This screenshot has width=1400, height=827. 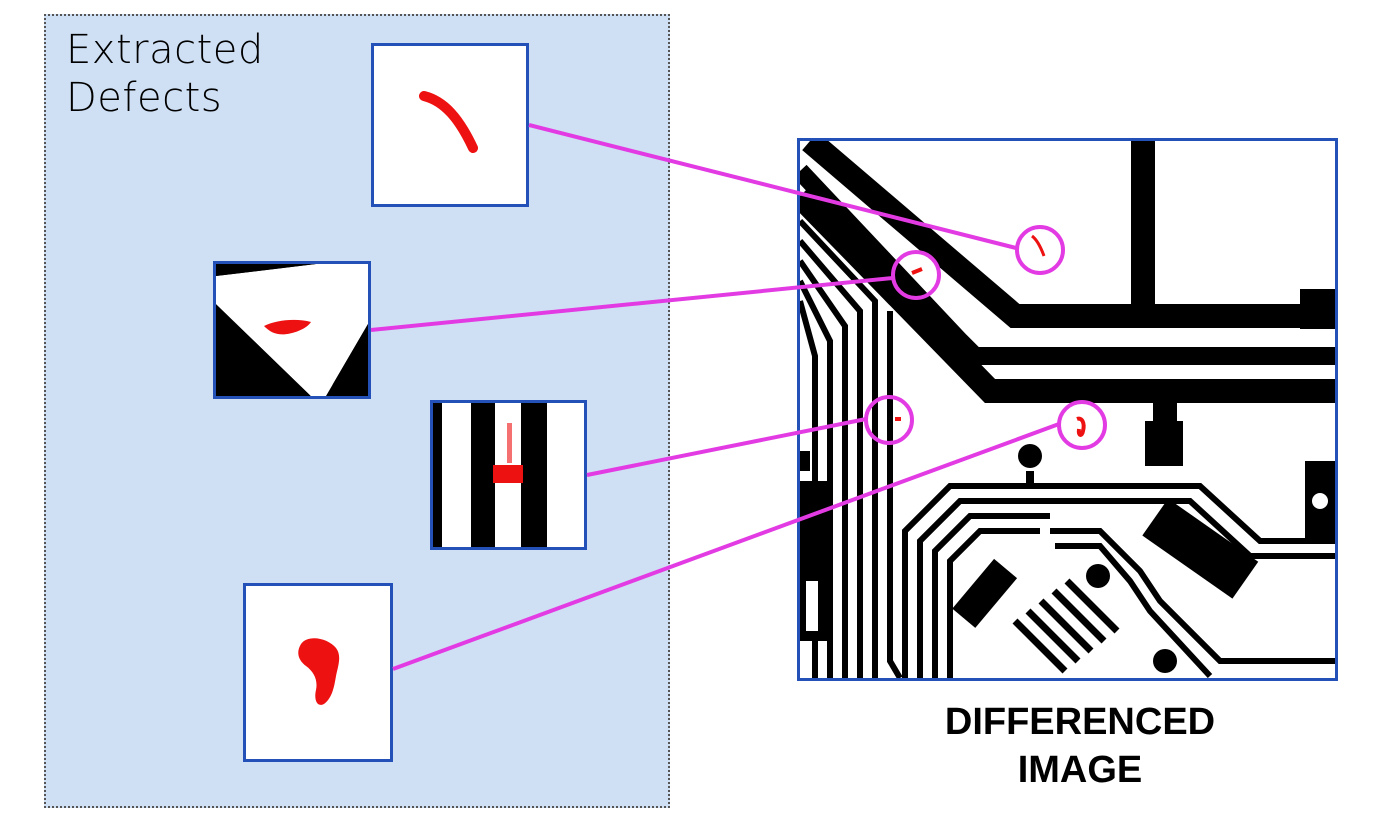 I want to click on defect-3-trace-right, so click(x=534, y=475).